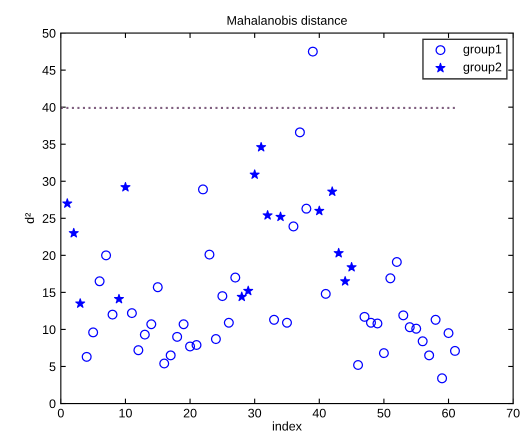 This screenshot has height=441, width=529. Describe the element at coordinates (53, 403) in the screenshot. I see `y-tick-label: 0` at that location.